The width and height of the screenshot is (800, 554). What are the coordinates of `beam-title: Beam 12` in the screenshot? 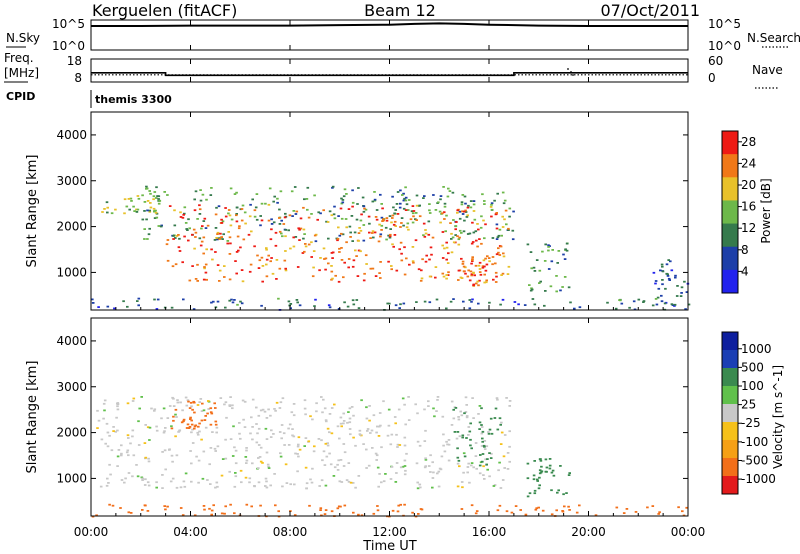 It's located at (400, 10).